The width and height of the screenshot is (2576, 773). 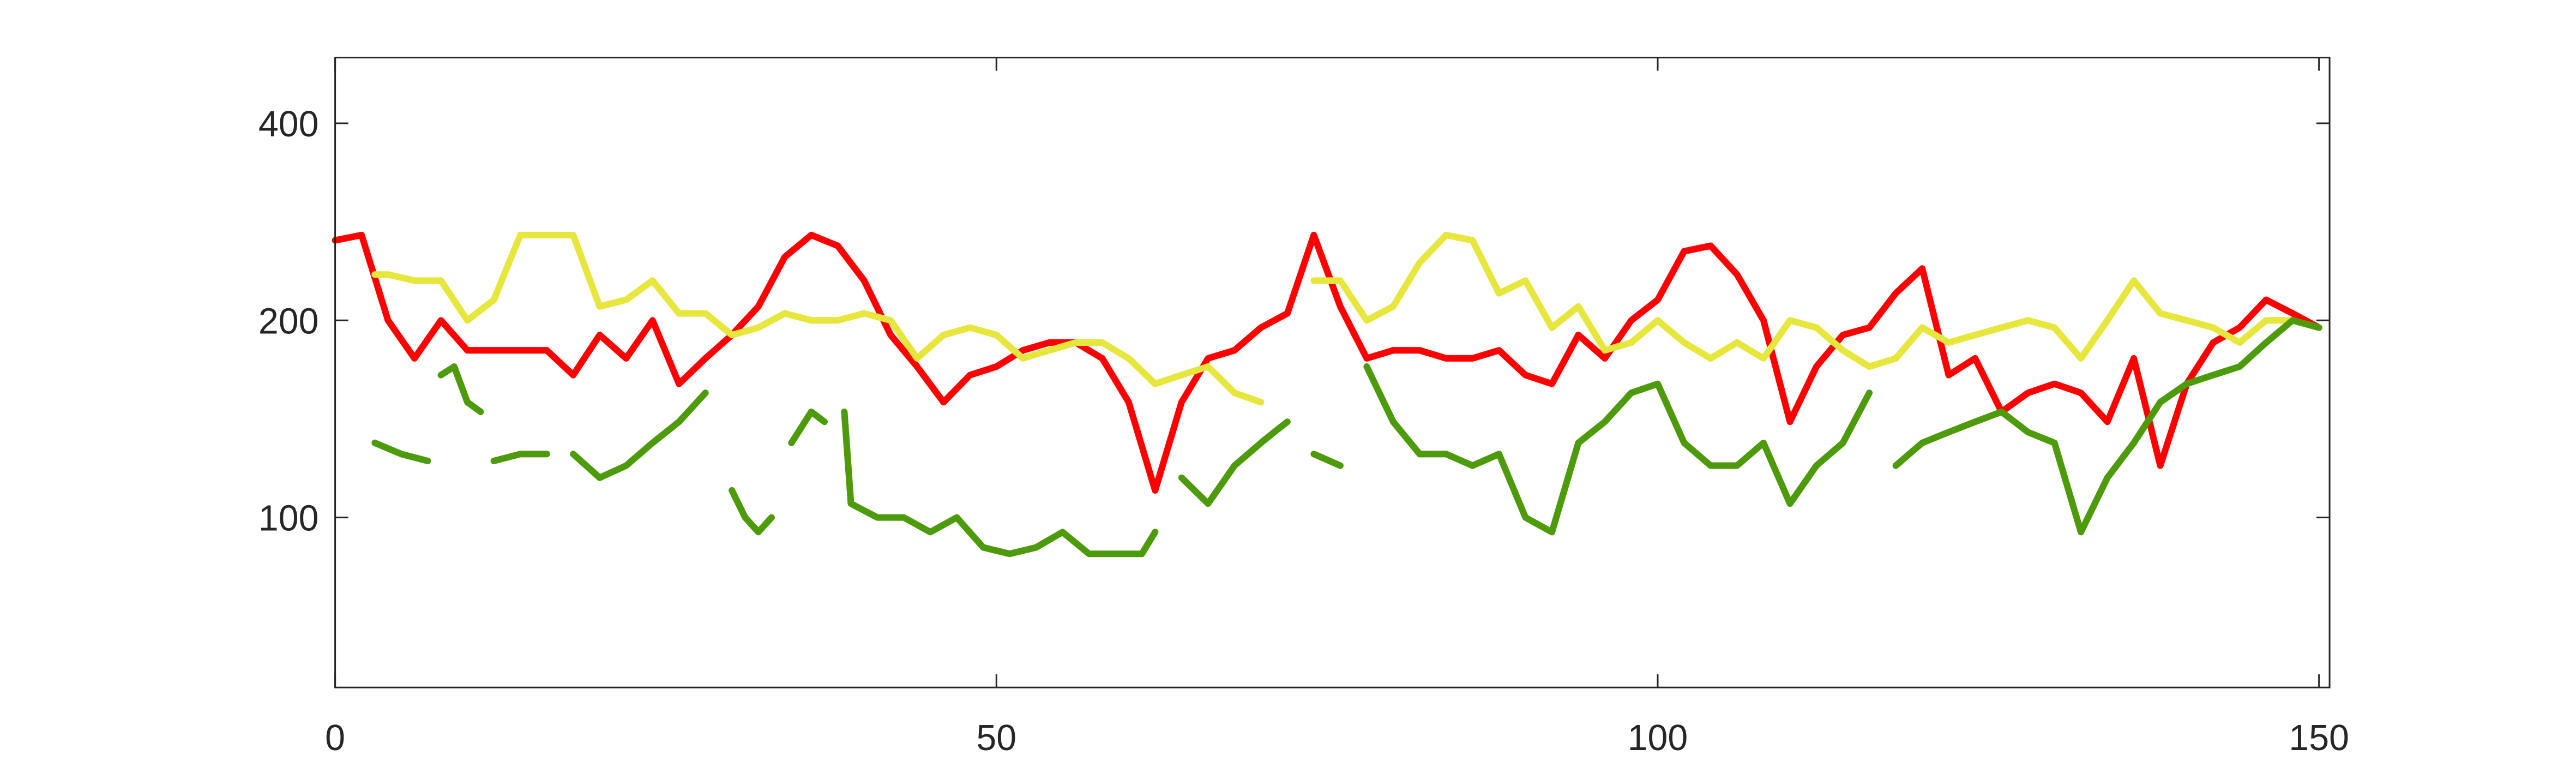 What do you see at coordinates (2319, 738) in the screenshot?
I see `x-tick-label: 150` at bounding box center [2319, 738].